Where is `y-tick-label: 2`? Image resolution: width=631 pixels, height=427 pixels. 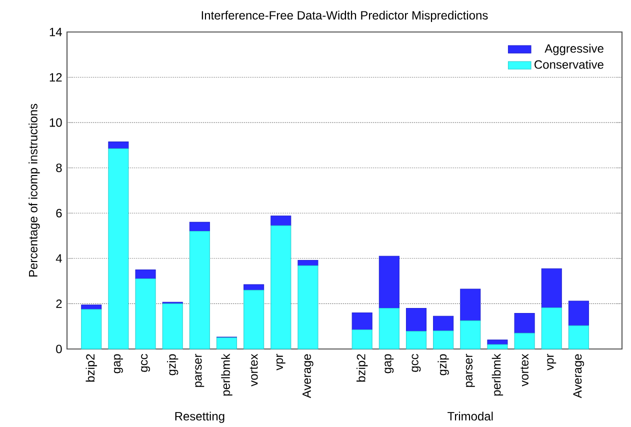
y-tick-label: 2 is located at coordinates (59, 304).